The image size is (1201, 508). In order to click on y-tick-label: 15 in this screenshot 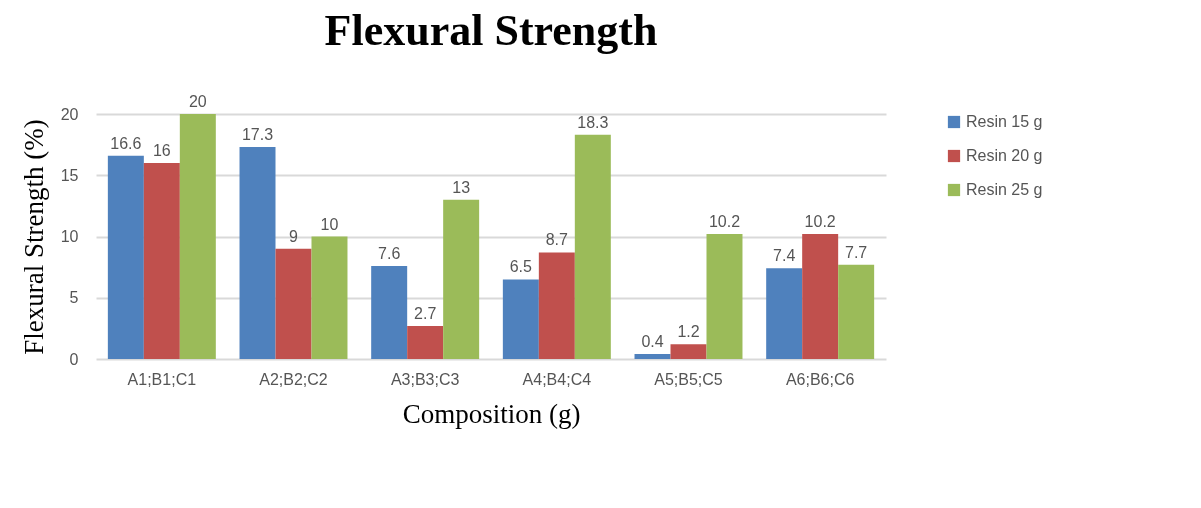, I will do `click(69, 175)`.